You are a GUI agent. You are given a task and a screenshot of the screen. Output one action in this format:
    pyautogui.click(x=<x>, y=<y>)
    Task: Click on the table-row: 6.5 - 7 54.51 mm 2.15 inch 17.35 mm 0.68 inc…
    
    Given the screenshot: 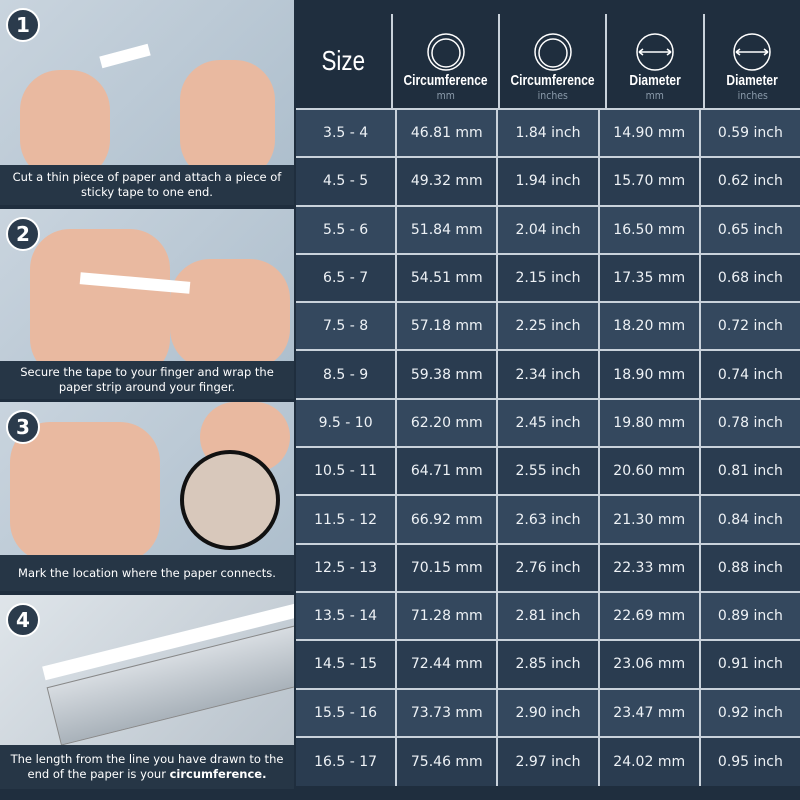 What is the action you would take?
    pyautogui.click(x=548, y=279)
    